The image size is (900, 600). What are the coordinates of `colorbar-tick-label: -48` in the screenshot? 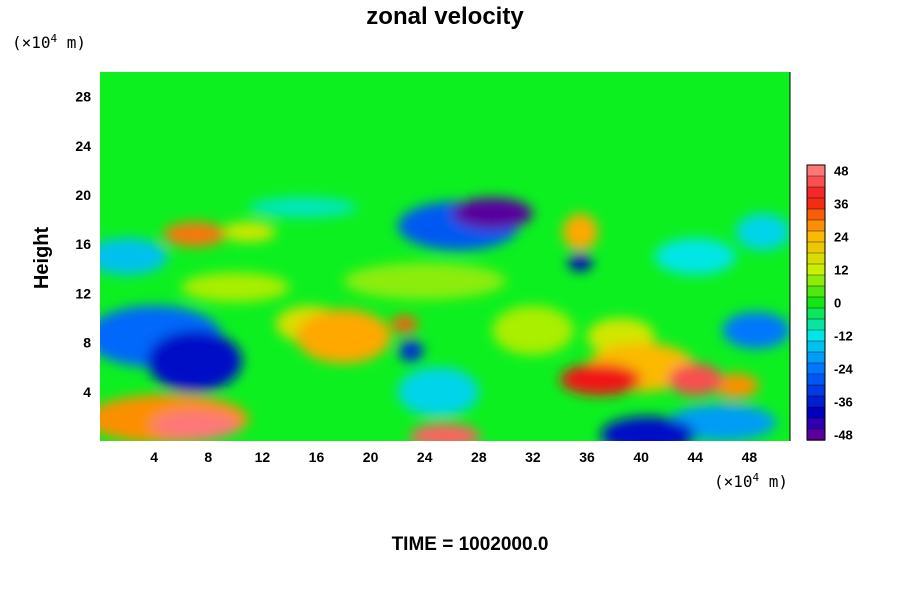 It's located at (843, 435).